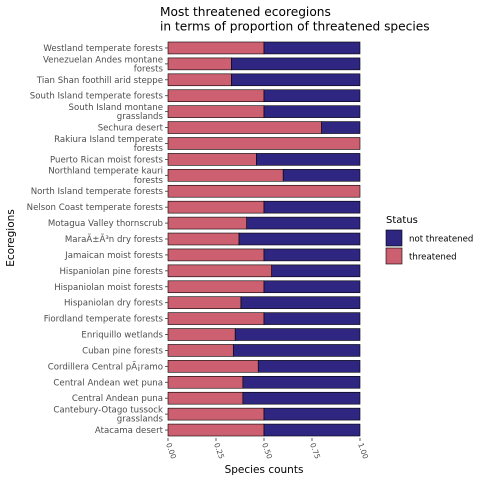  I want to click on x-ticks-group: 0.00 0.25 0.50 0.75 1.00, so click(267, 449).